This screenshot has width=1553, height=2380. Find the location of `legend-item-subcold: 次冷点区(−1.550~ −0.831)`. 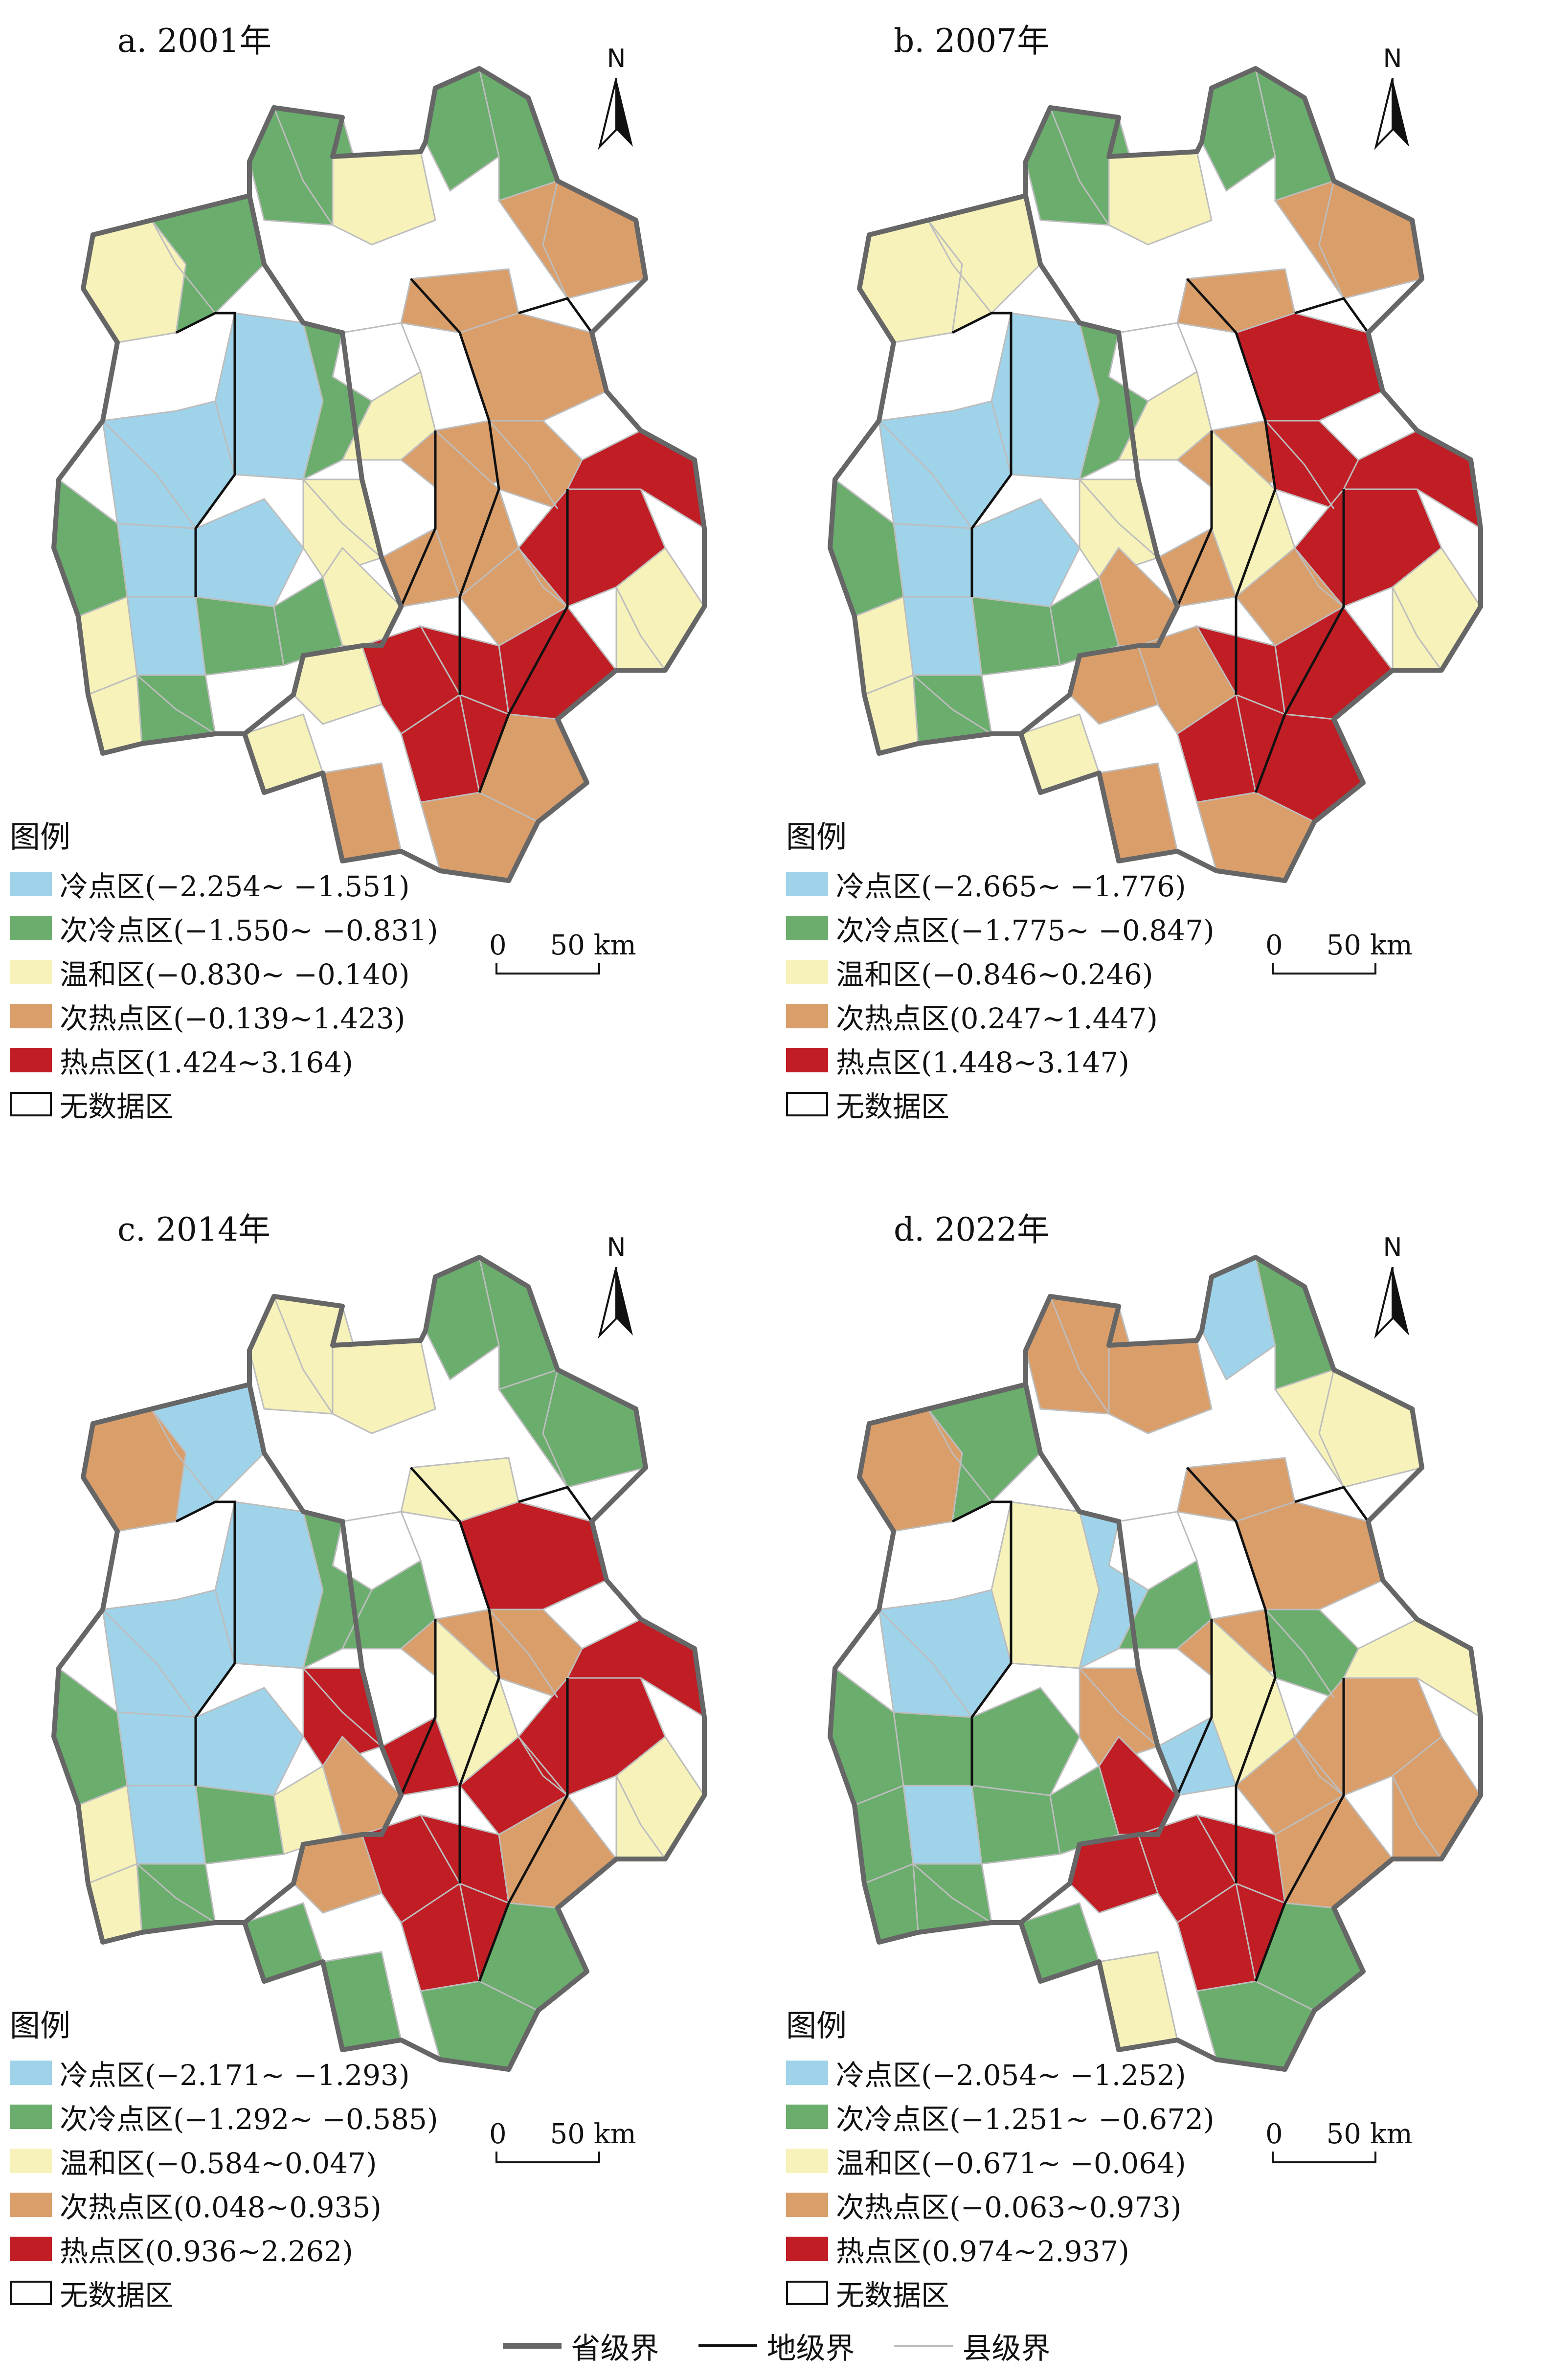

legend-item-subcold: 次冷点区(−1.550~ −0.831) is located at coordinates (224, 928).